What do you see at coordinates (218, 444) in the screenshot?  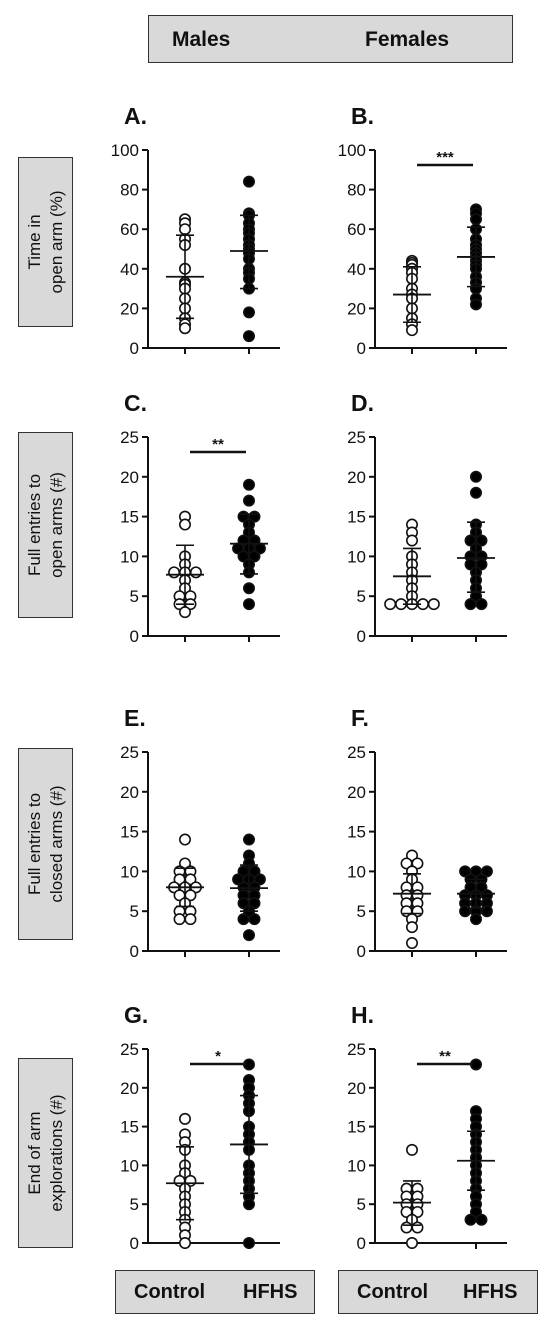 I see `significance-stars-c: **` at bounding box center [218, 444].